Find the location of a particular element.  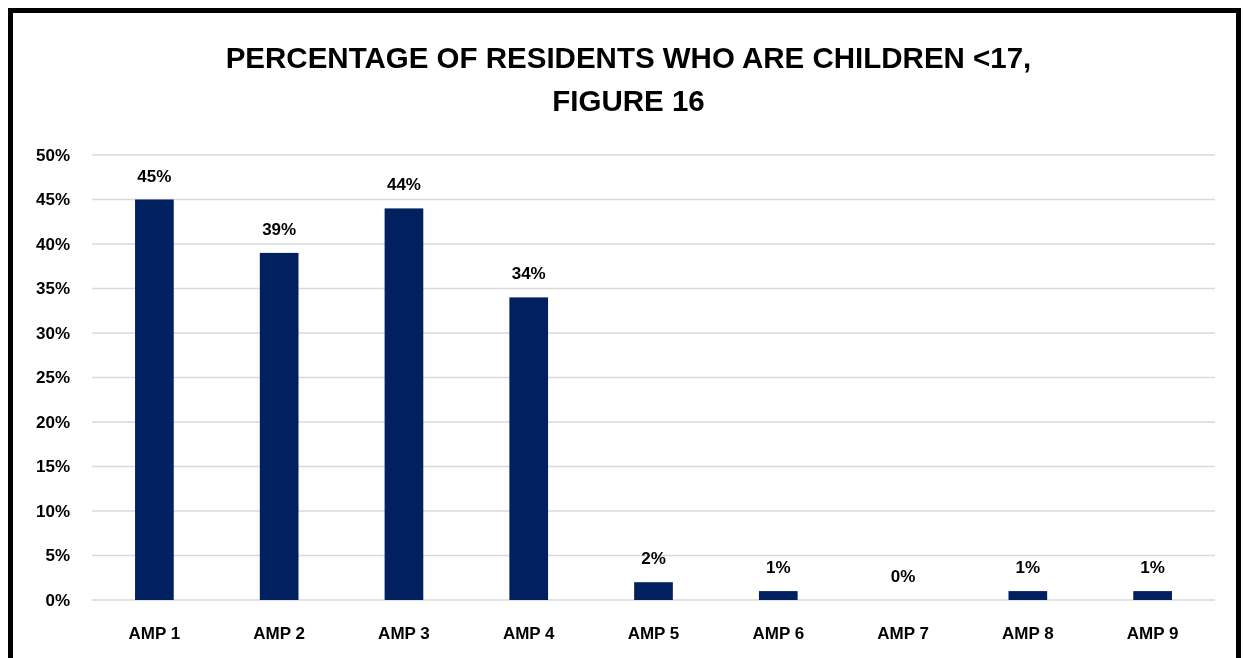

y-tick-label: 50% is located at coordinates (52, 155).